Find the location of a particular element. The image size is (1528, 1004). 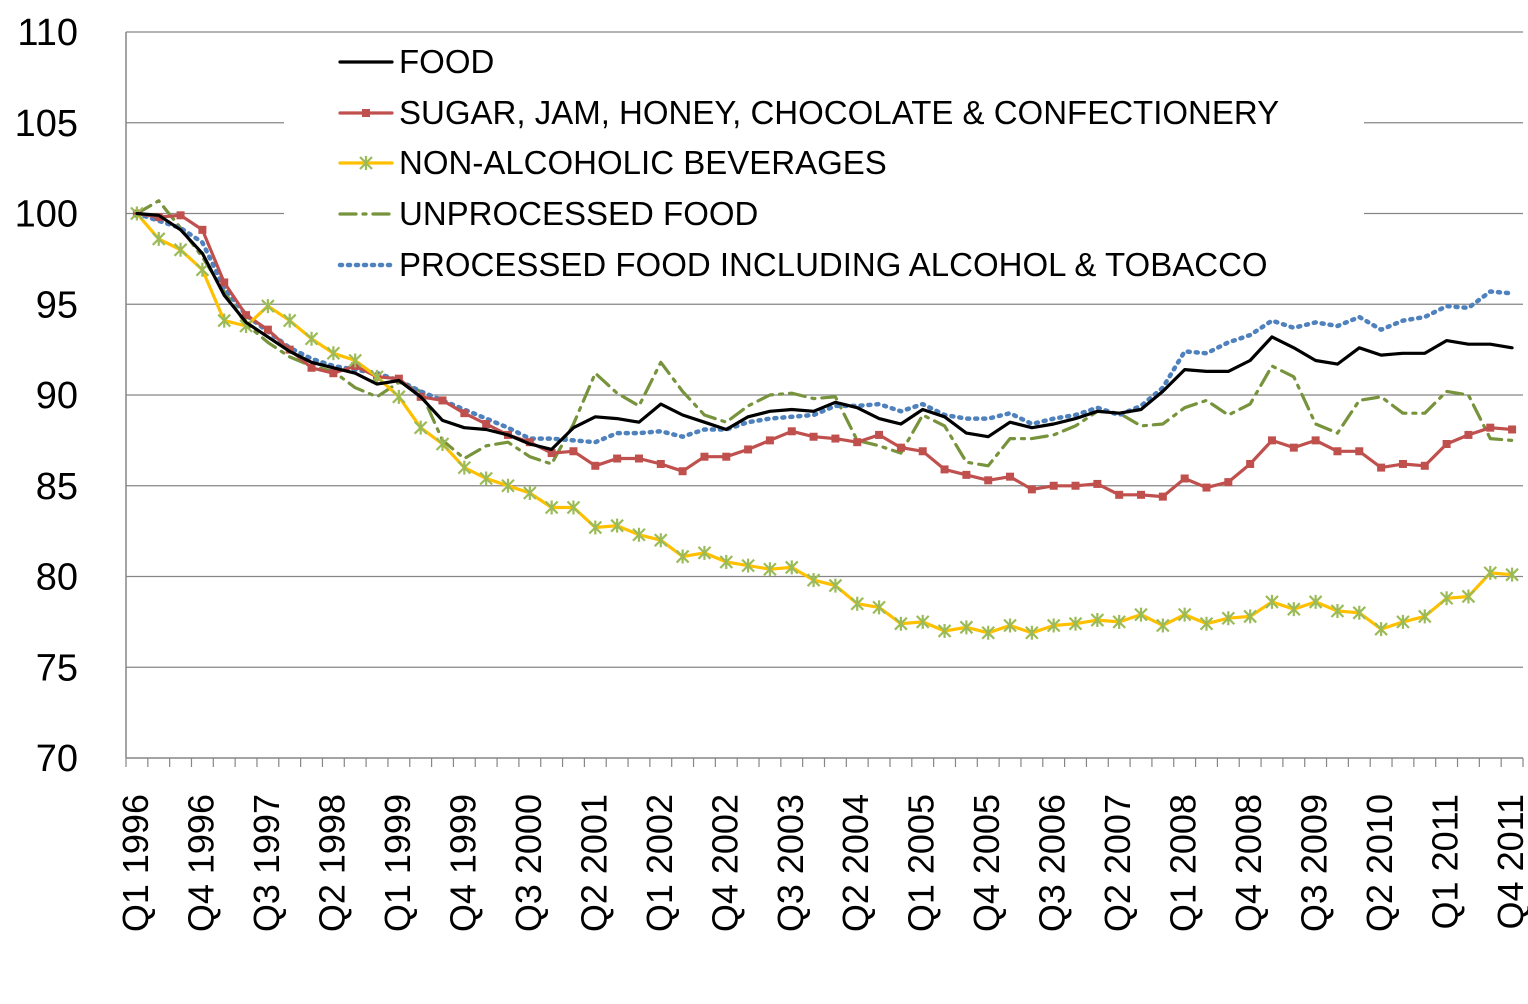

x-tick-label: Q2 2010 is located at coordinates (1379, 863).